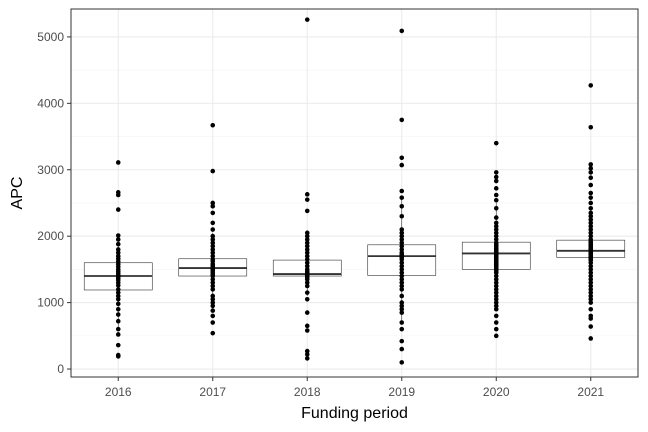 This screenshot has height=432, width=648. What do you see at coordinates (50, 236) in the screenshot?
I see `y-tick-label: 2000` at bounding box center [50, 236].